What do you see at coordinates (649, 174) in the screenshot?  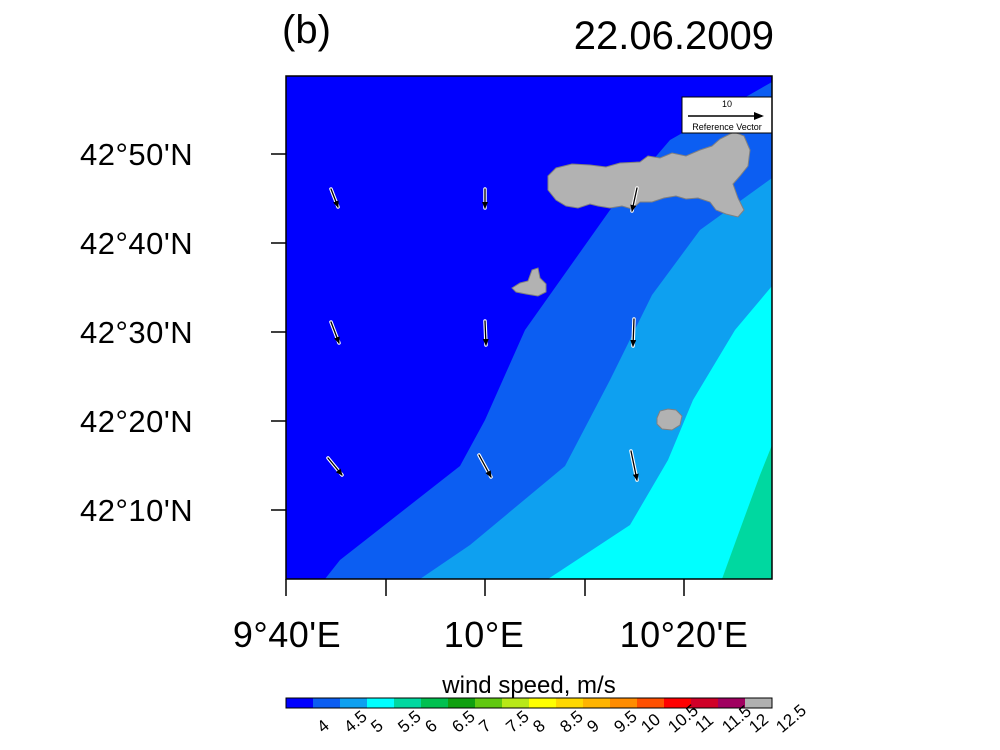 I see `elba-island` at bounding box center [649, 174].